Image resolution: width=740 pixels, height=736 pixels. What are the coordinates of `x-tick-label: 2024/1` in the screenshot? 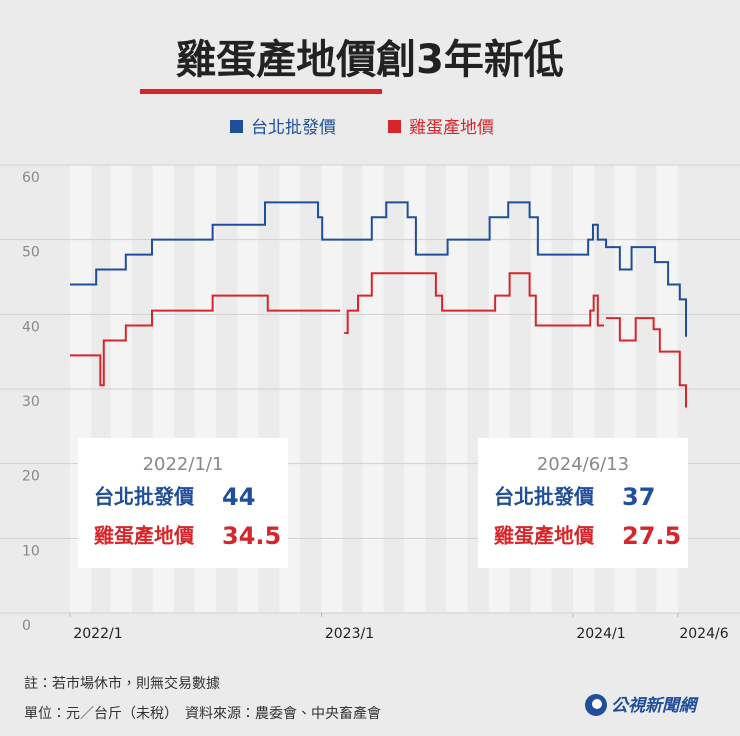 It's located at (600, 634).